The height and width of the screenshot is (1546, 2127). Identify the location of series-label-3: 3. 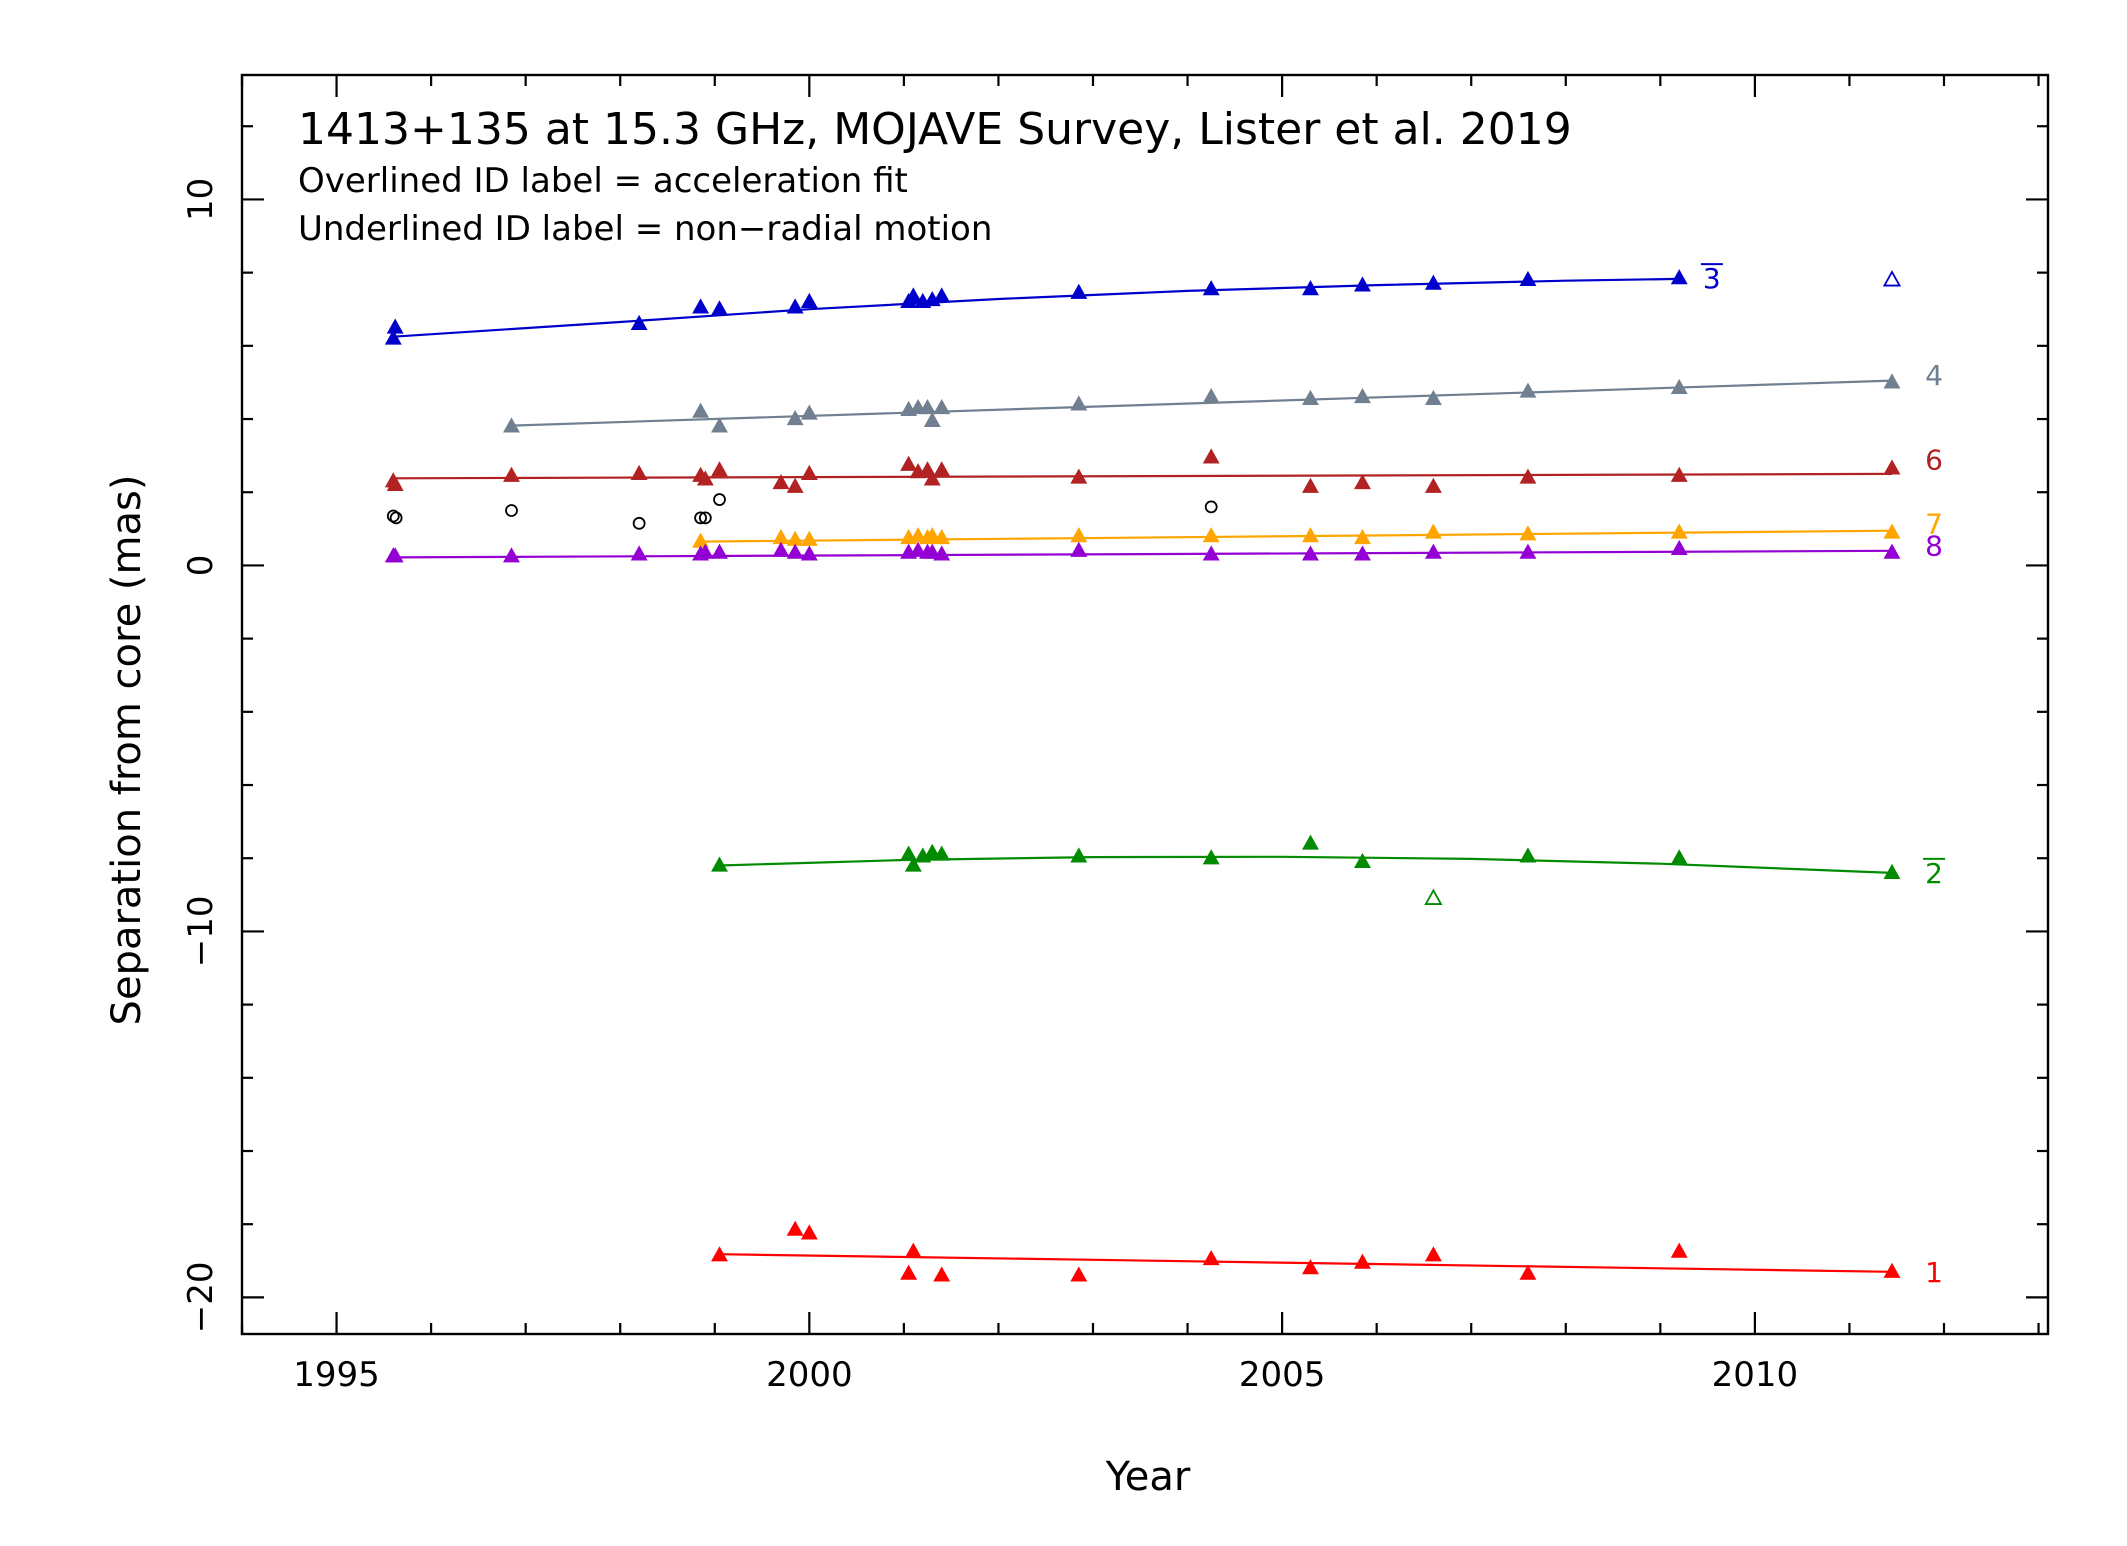
(1712, 278).